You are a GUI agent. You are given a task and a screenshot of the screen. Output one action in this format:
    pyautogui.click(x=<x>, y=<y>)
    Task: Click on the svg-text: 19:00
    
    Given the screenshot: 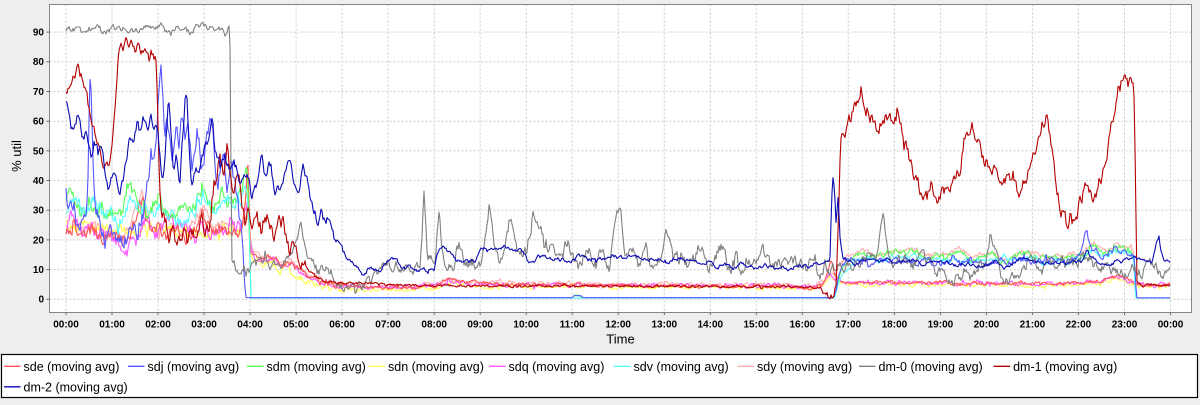 What is the action you would take?
    pyautogui.click(x=941, y=324)
    